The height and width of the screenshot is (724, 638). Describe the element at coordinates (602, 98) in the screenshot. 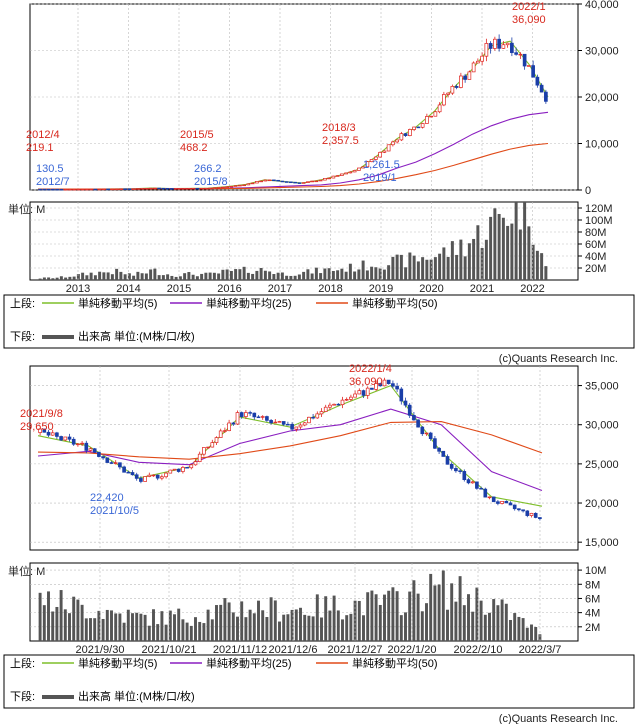

I see `price-tick-label: 20,000` at that location.